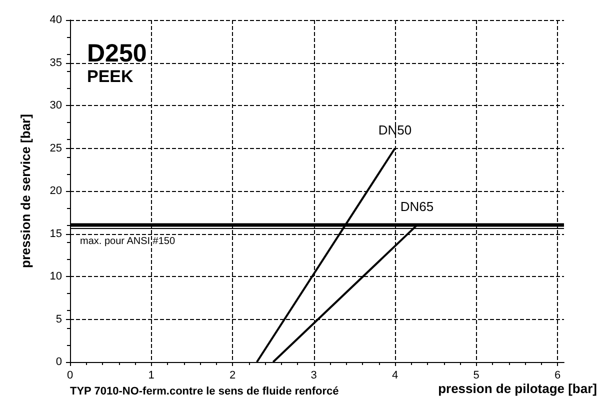  Describe the element at coordinates (117, 54) in the screenshot. I see `text: D250` at that location.